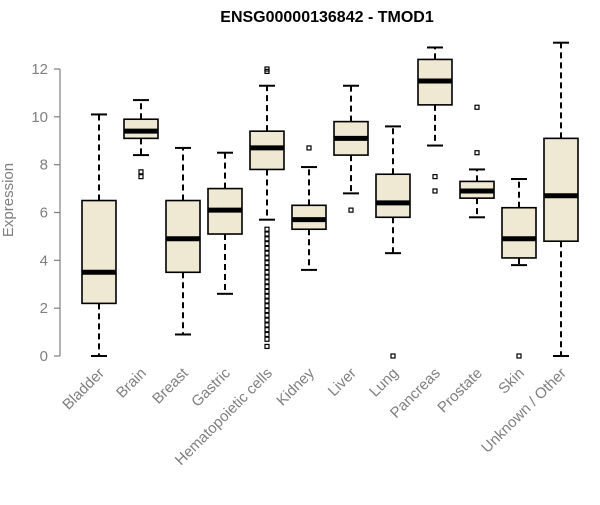 The height and width of the screenshot is (505, 600). I want to click on y-tick-label: 8, so click(44, 165).